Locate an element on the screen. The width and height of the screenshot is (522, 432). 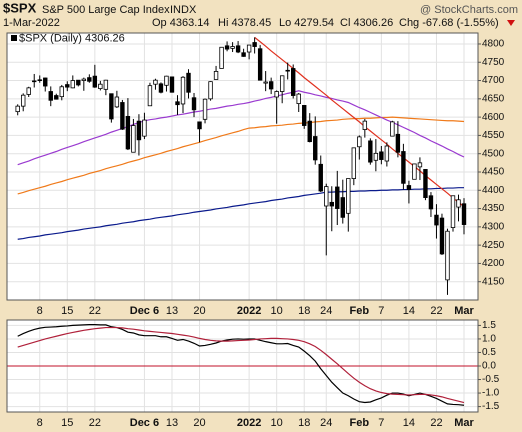
y-tick-label: 4350 is located at coordinates (493, 208).